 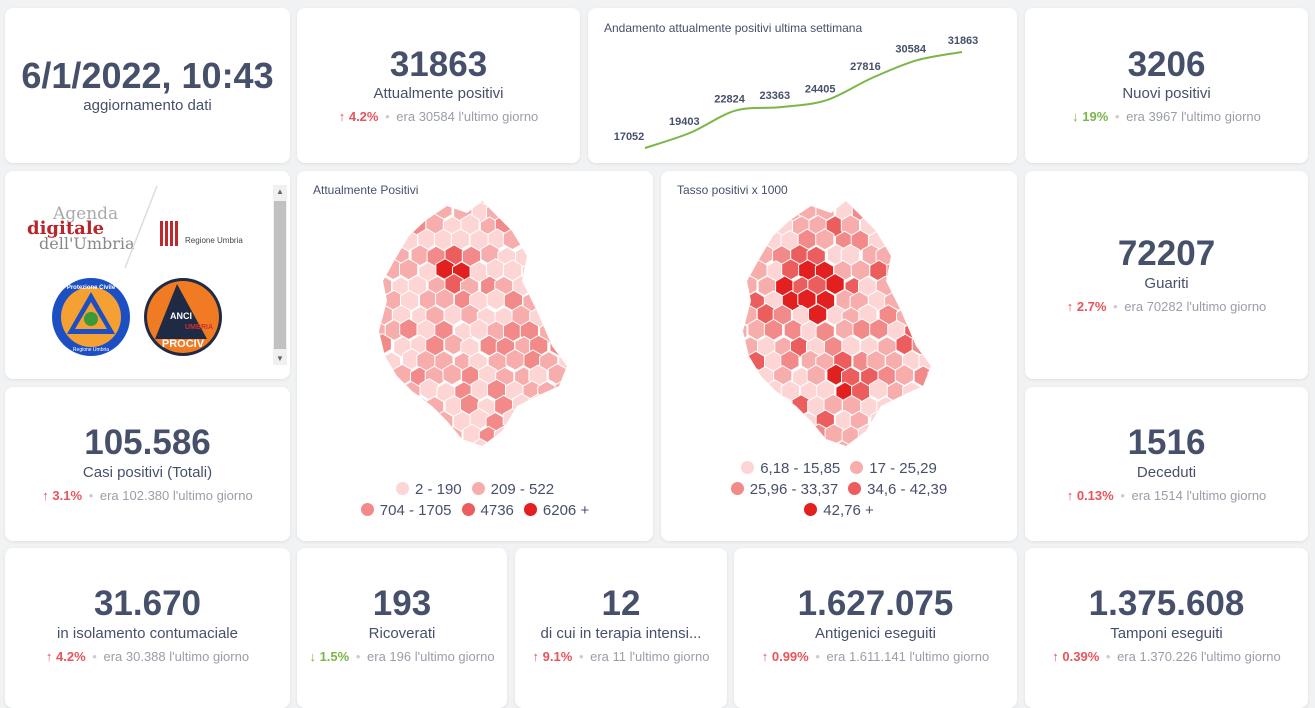 I want to click on choropleth-map-umbria, so click(x=839, y=316).